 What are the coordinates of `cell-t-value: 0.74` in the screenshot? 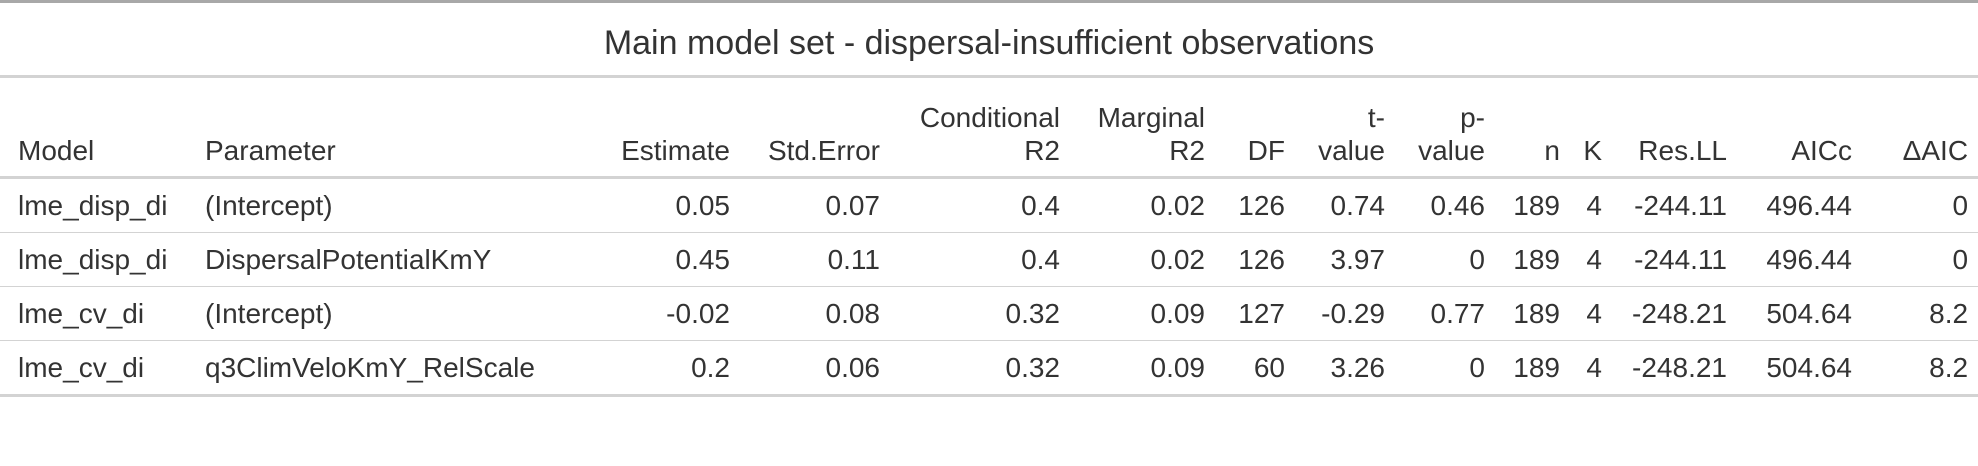 It's located at (1345, 205).